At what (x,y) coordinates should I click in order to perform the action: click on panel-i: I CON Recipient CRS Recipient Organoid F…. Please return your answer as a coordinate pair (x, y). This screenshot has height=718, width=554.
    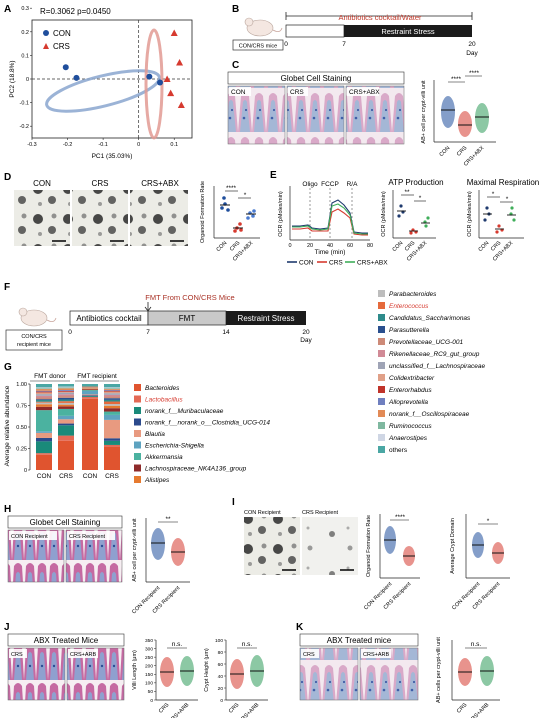
    Looking at the image, I should click on (371, 554).